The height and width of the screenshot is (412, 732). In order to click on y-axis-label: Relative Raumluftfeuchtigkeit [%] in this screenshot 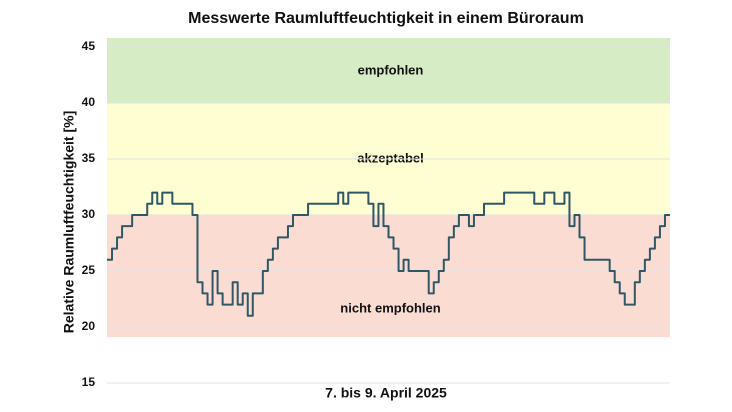, I will do `click(69, 222)`.